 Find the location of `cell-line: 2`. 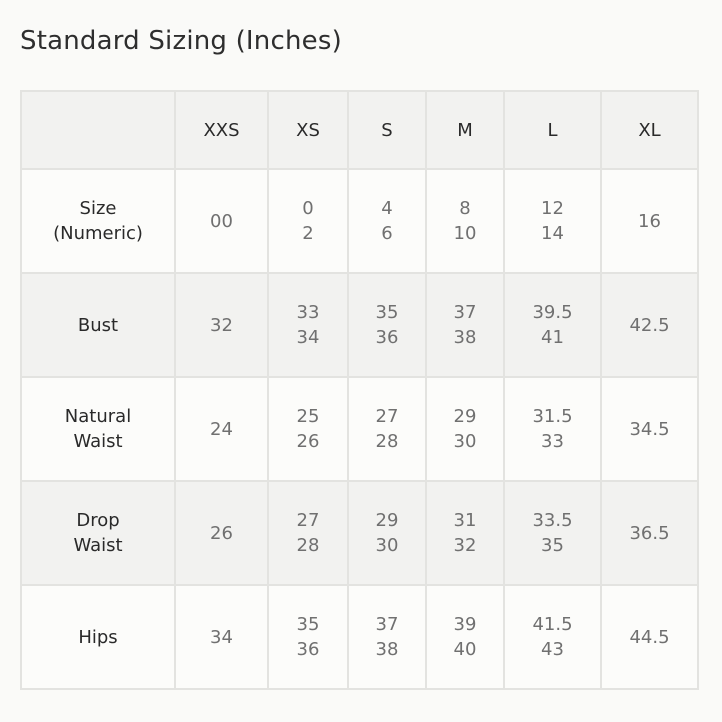

cell-line: 2 is located at coordinates (308, 233).